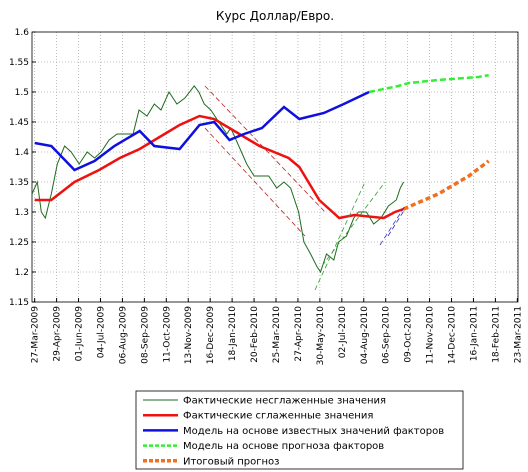 The image size is (528, 472). I want to click on x-tick-label: 09-Oct-2010, so click(409, 334).